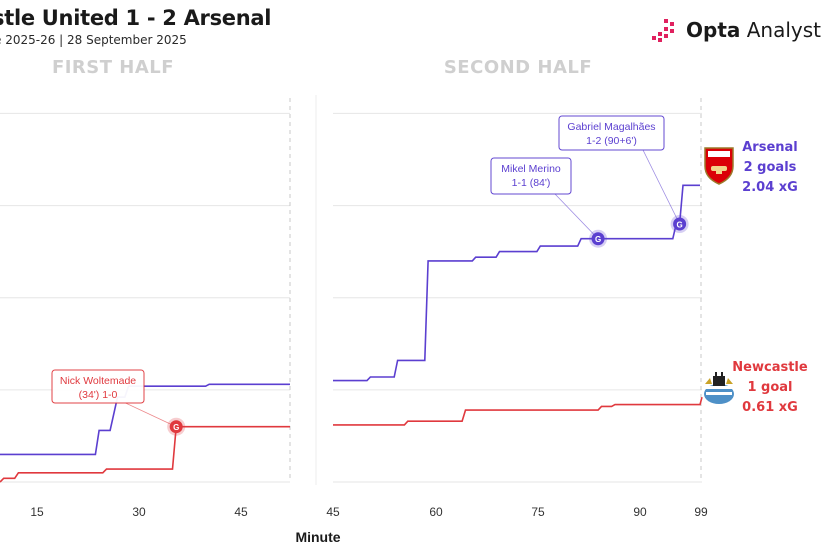 The height and width of the screenshot is (560, 832). What do you see at coordinates (98, 395) in the screenshot?
I see `goal-scoreline: (34') 1-0` at bounding box center [98, 395].